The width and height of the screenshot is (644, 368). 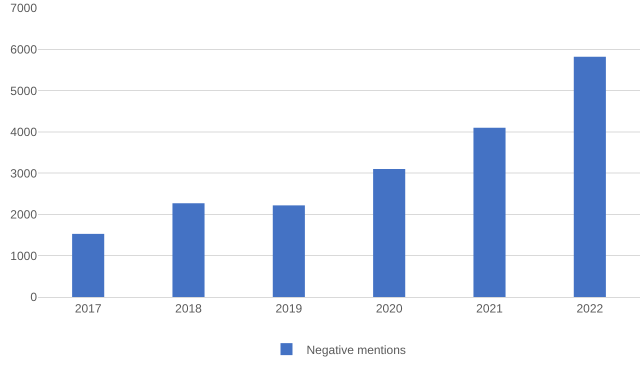 I want to click on y-tick-label: 6000, so click(x=24, y=49).